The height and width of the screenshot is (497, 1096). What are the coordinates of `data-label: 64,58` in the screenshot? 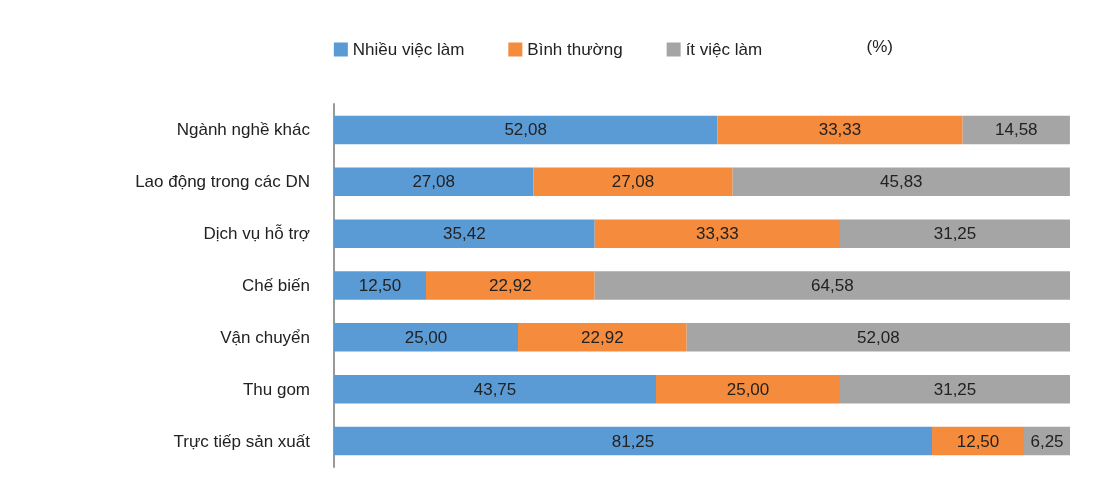 It's located at (832, 285).